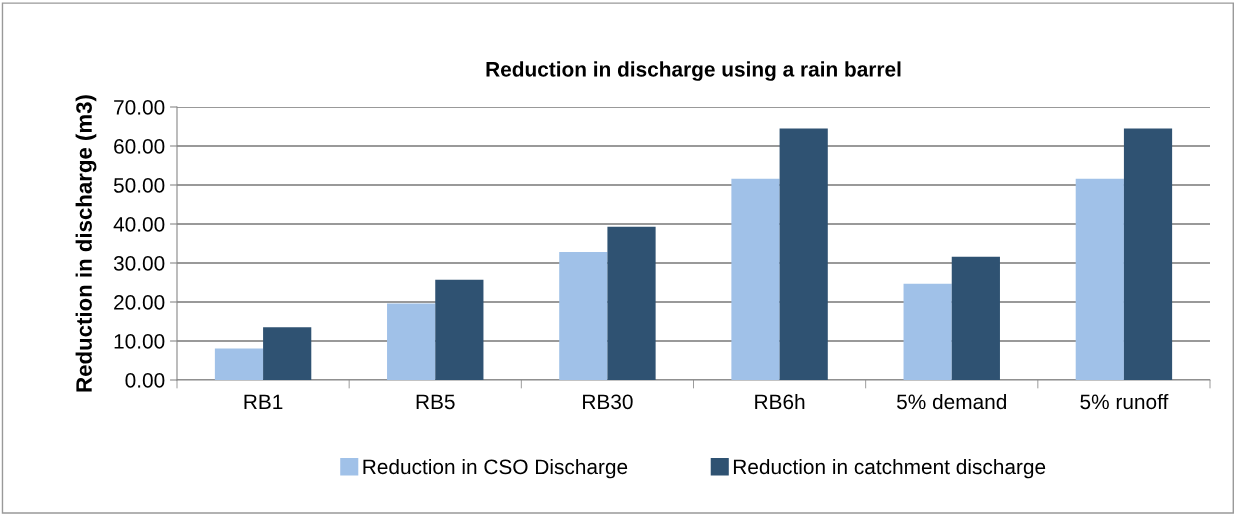 The height and width of the screenshot is (515, 1237). Describe the element at coordinates (435, 402) in the screenshot. I see `x-tick-label: RB5` at that location.